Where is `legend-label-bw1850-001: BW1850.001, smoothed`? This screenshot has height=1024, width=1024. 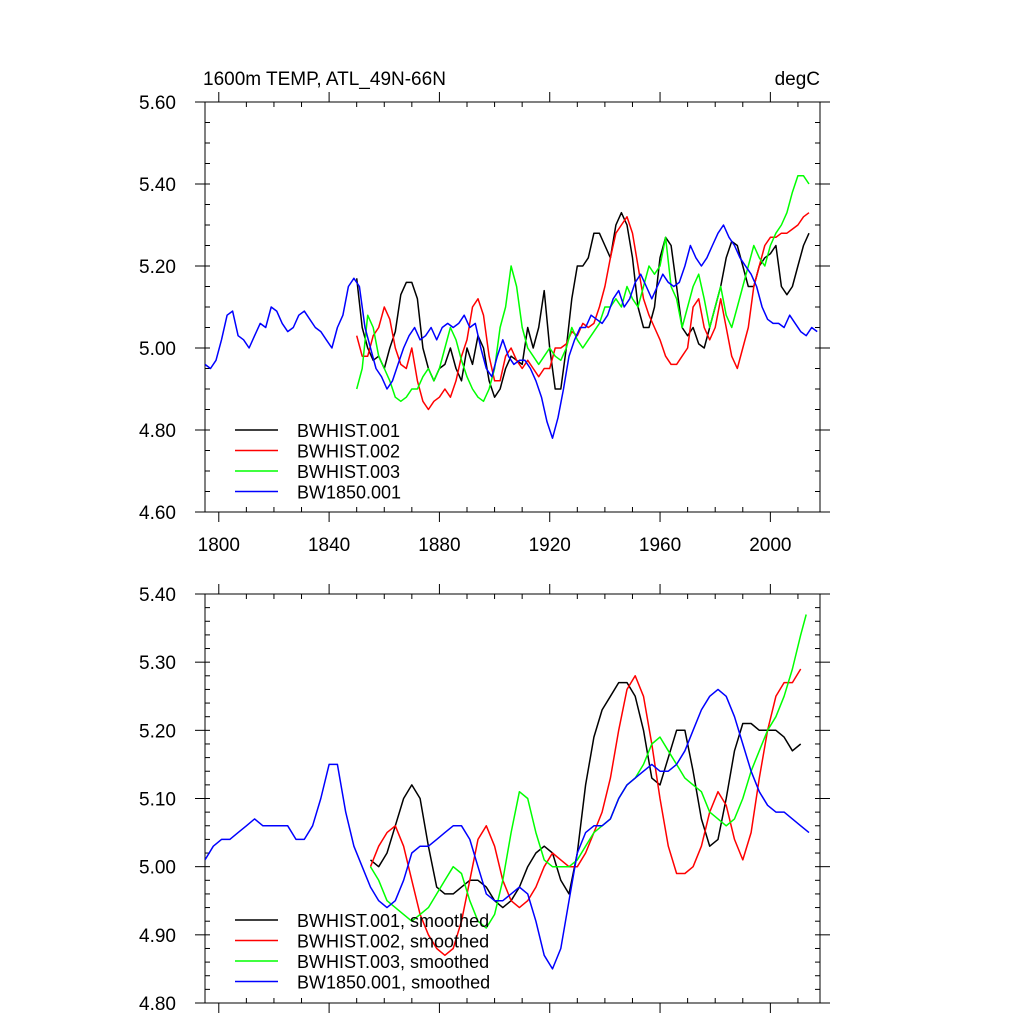
legend-label-bw1850-001: BW1850.001, smoothed is located at coordinates (393, 983).